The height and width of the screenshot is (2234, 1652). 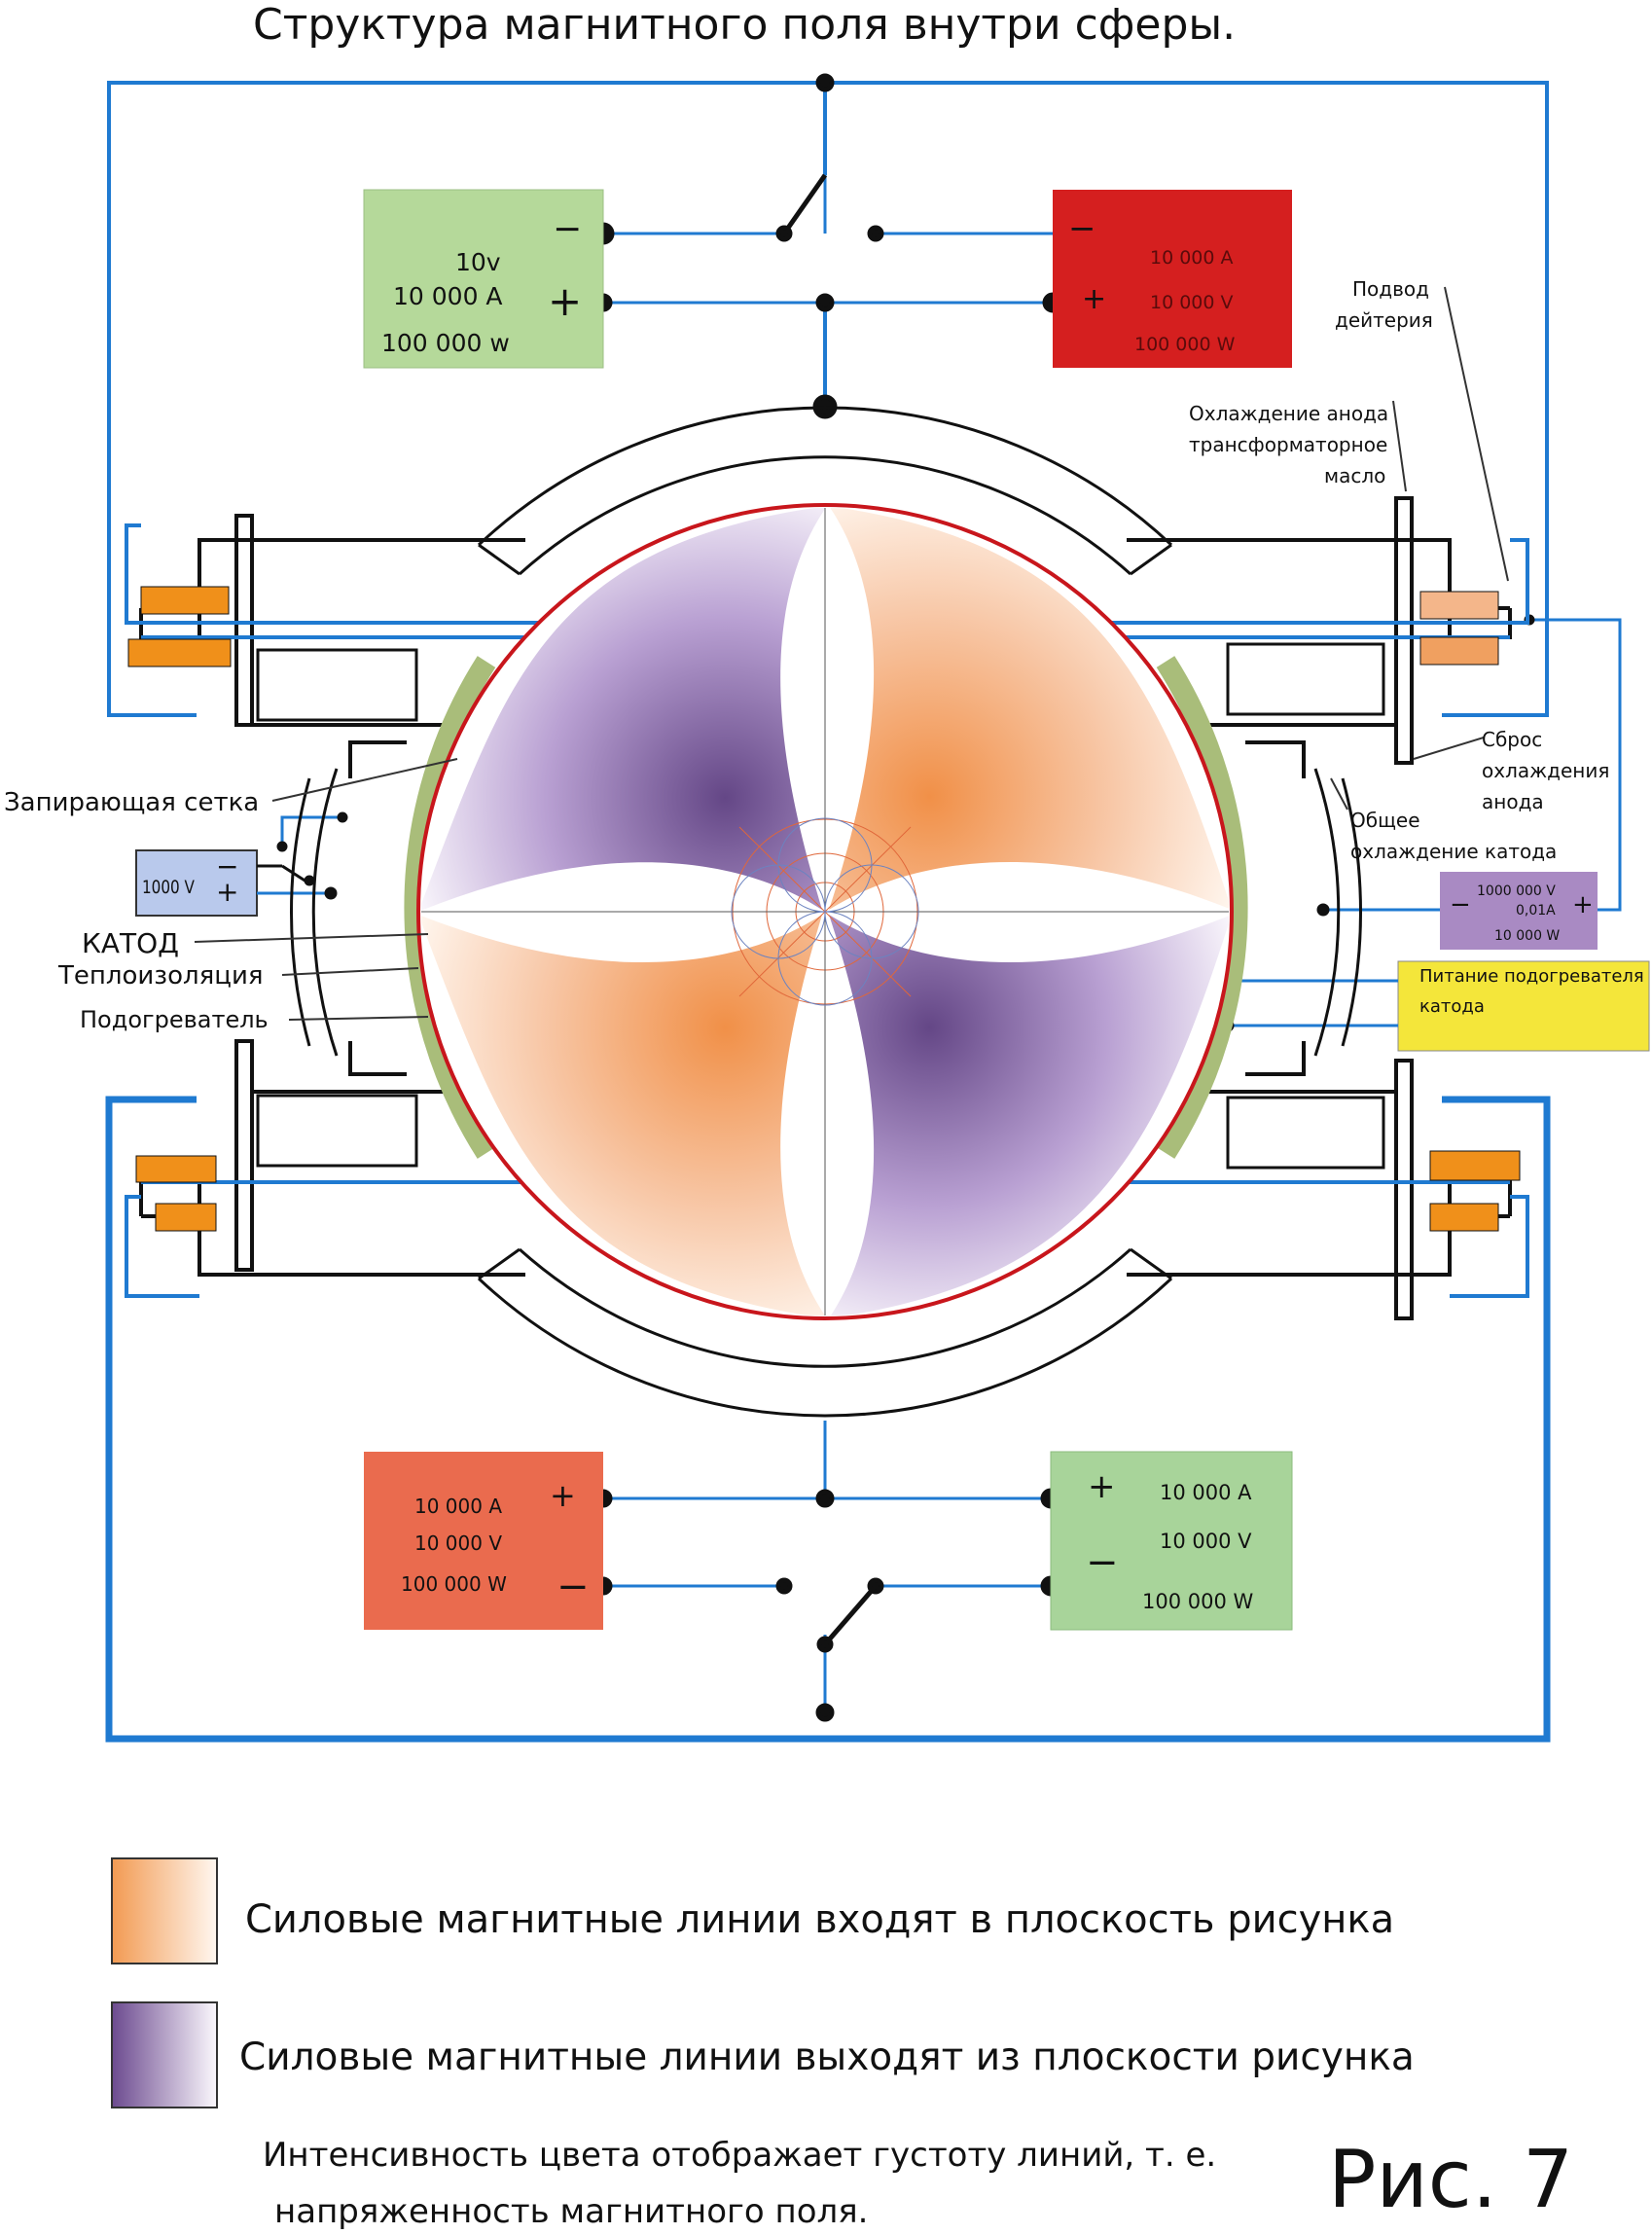 What do you see at coordinates (745, 25) in the screenshot?
I see `page-title: Структура магнитного поля внутри сферы.` at bounding box center [745, 25].